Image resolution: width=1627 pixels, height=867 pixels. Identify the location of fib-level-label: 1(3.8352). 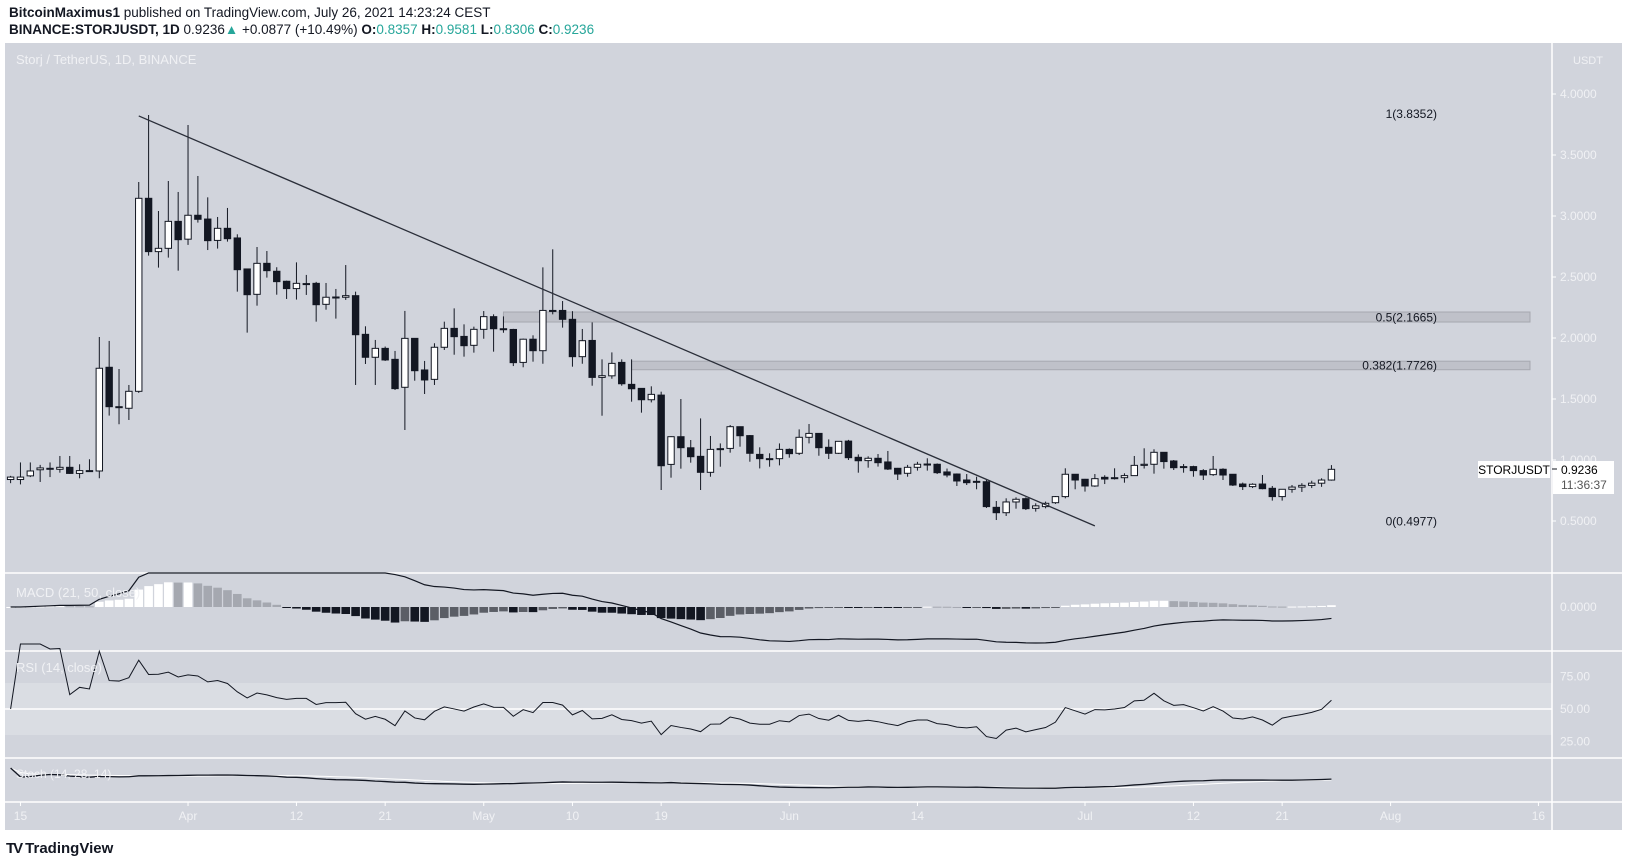
(1411, 114).